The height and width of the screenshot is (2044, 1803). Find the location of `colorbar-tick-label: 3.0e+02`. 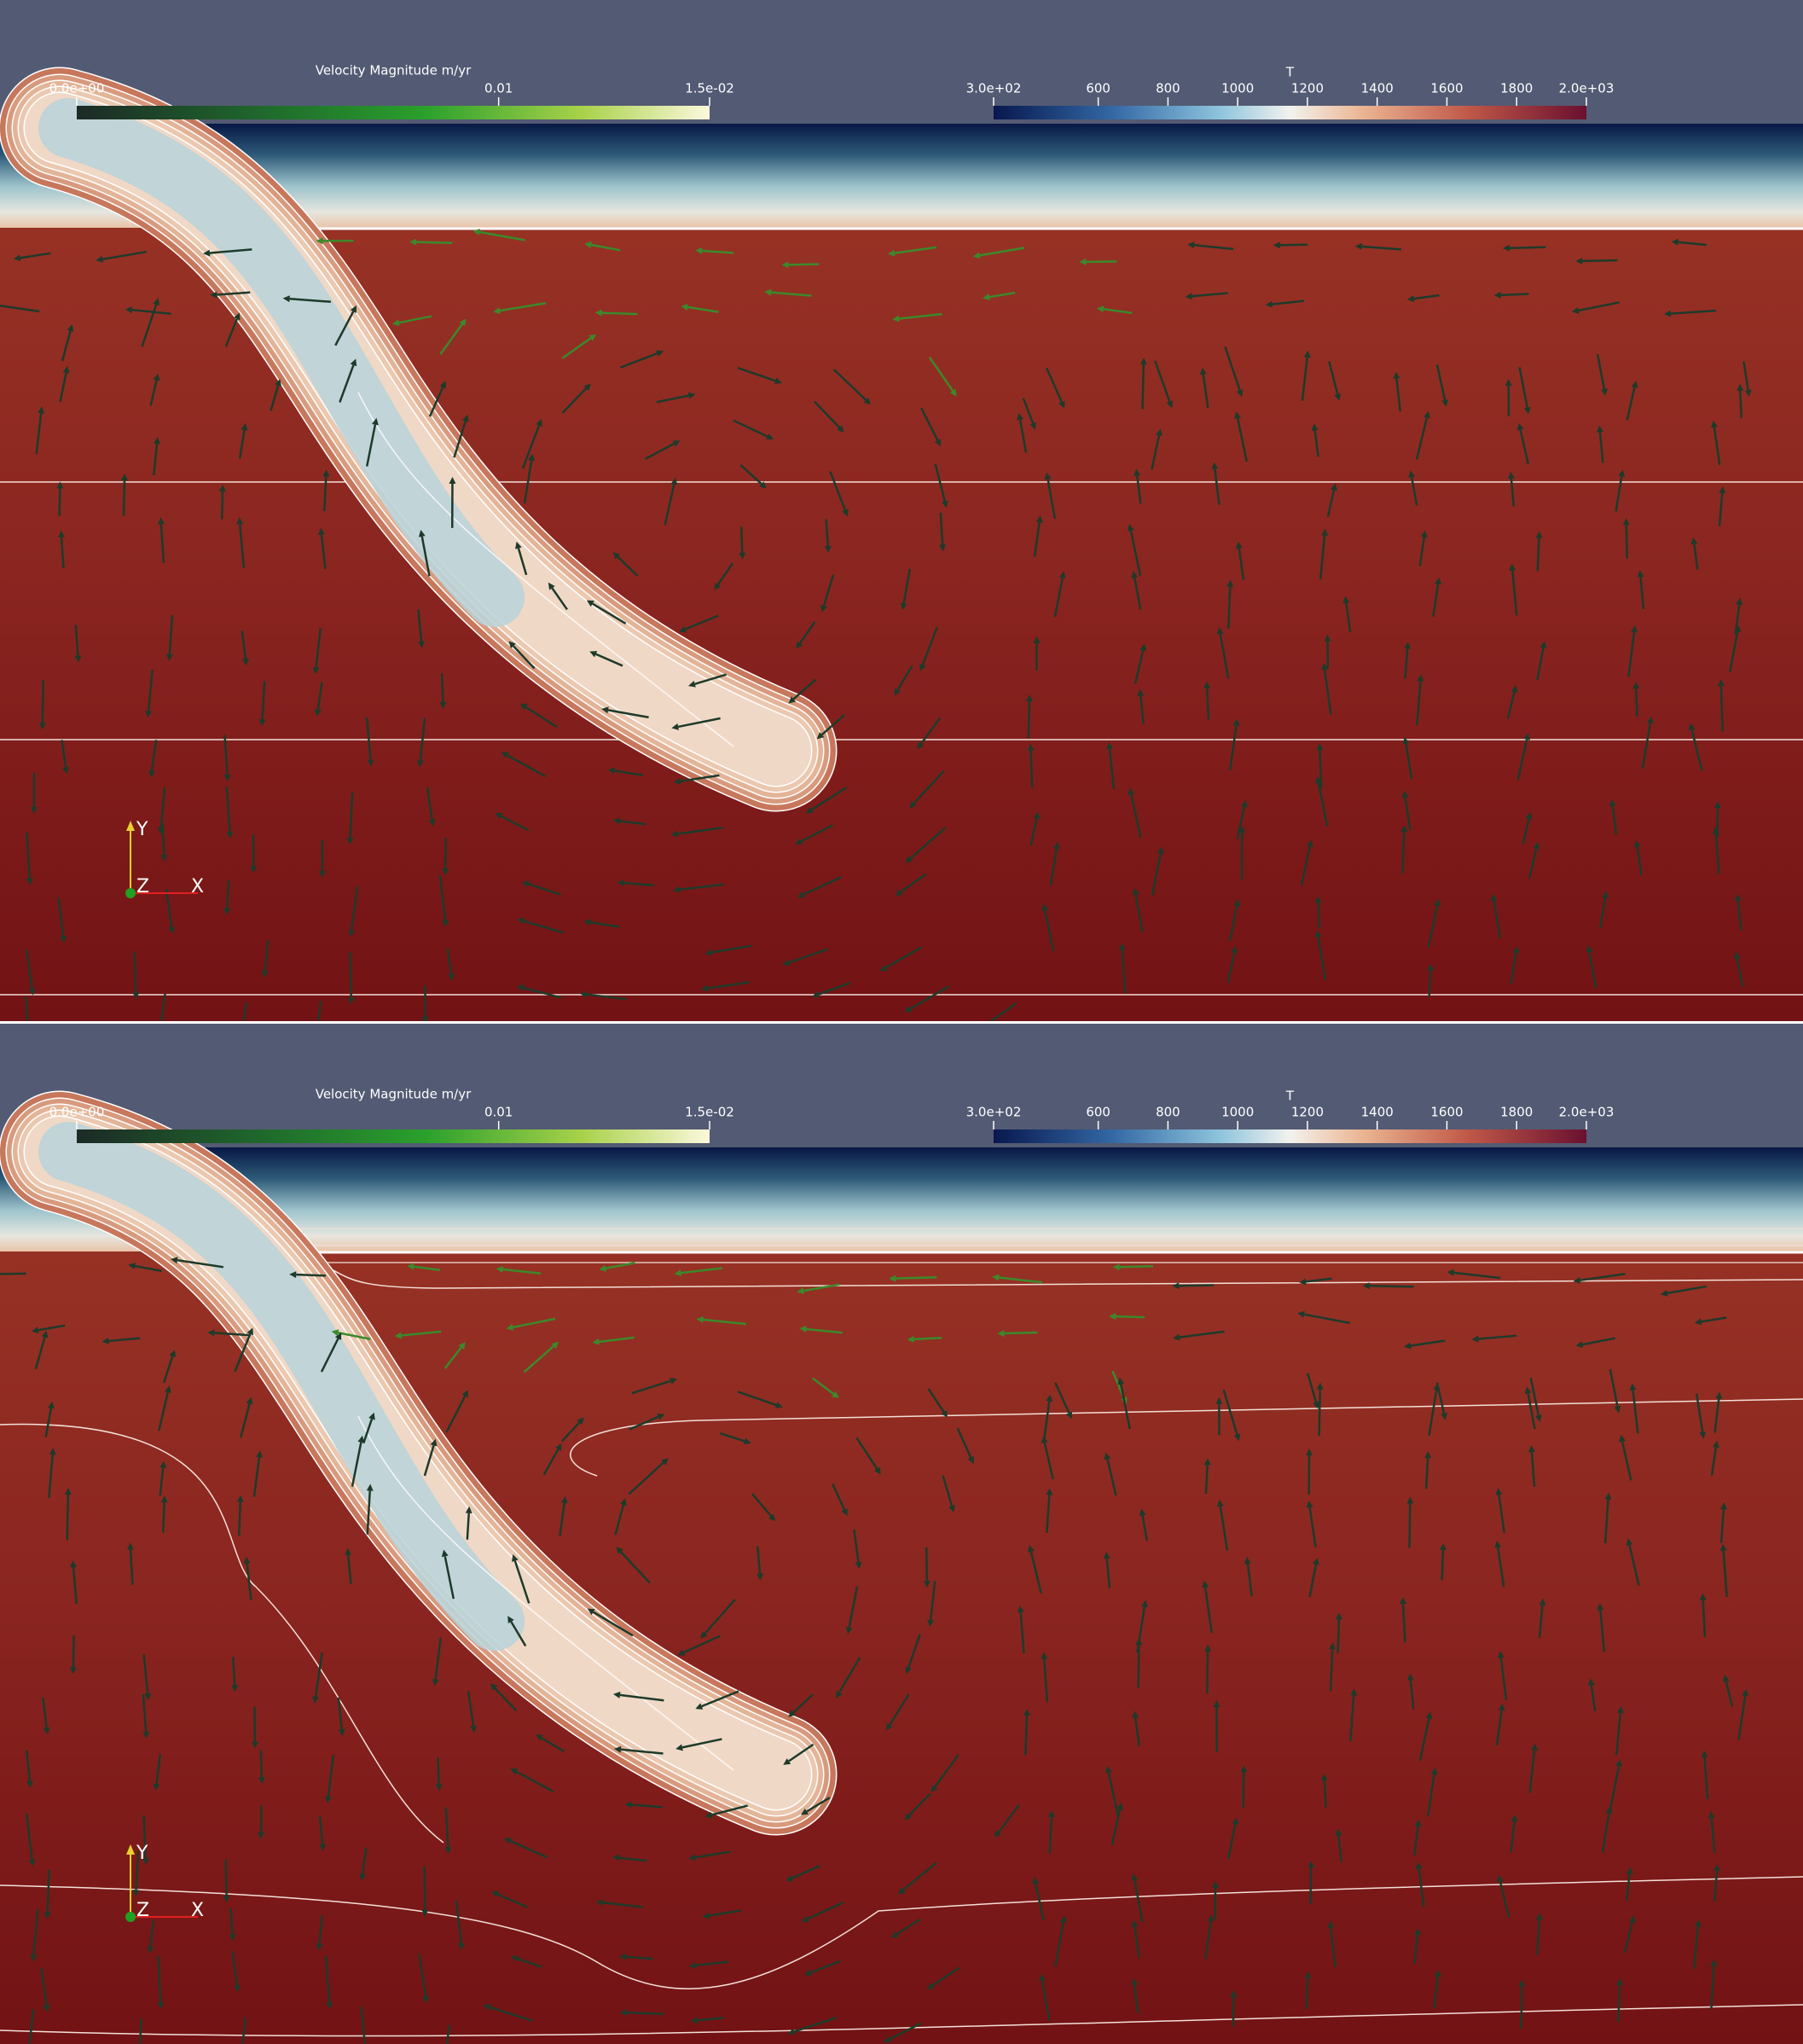

colorbar-tick-label: 3.0e+02 is located at coordinates (994, 88).